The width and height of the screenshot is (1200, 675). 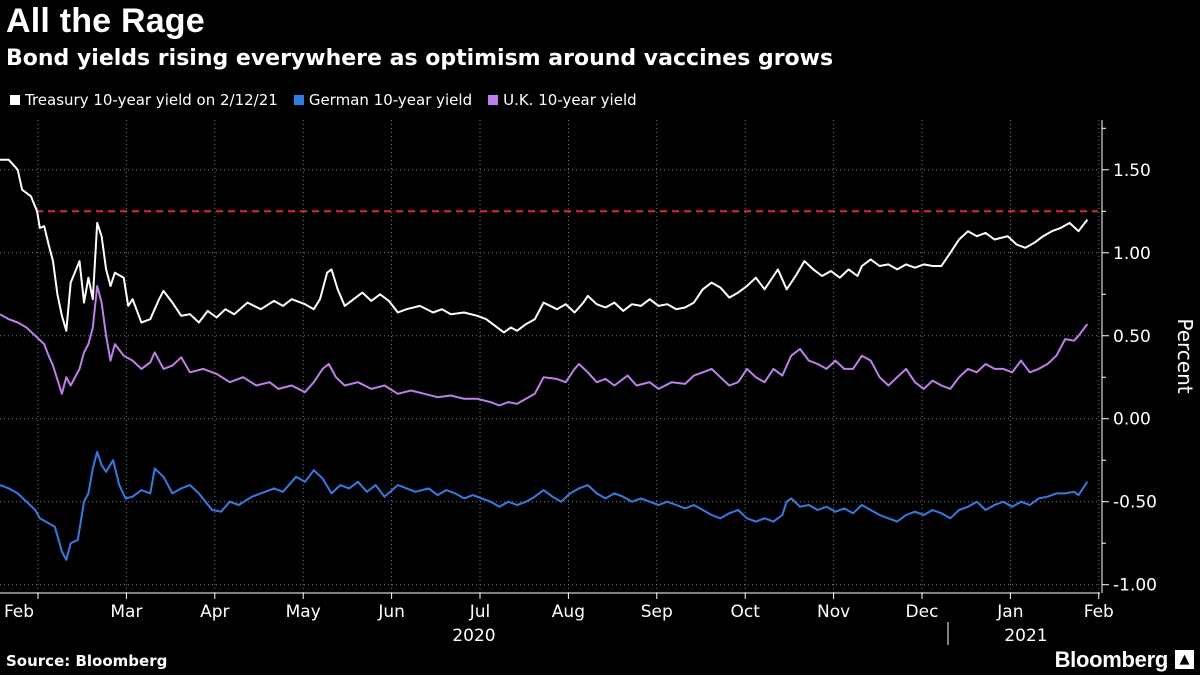 I want to click on y-tick-label: -0.50, so click(x=1135, y=503).